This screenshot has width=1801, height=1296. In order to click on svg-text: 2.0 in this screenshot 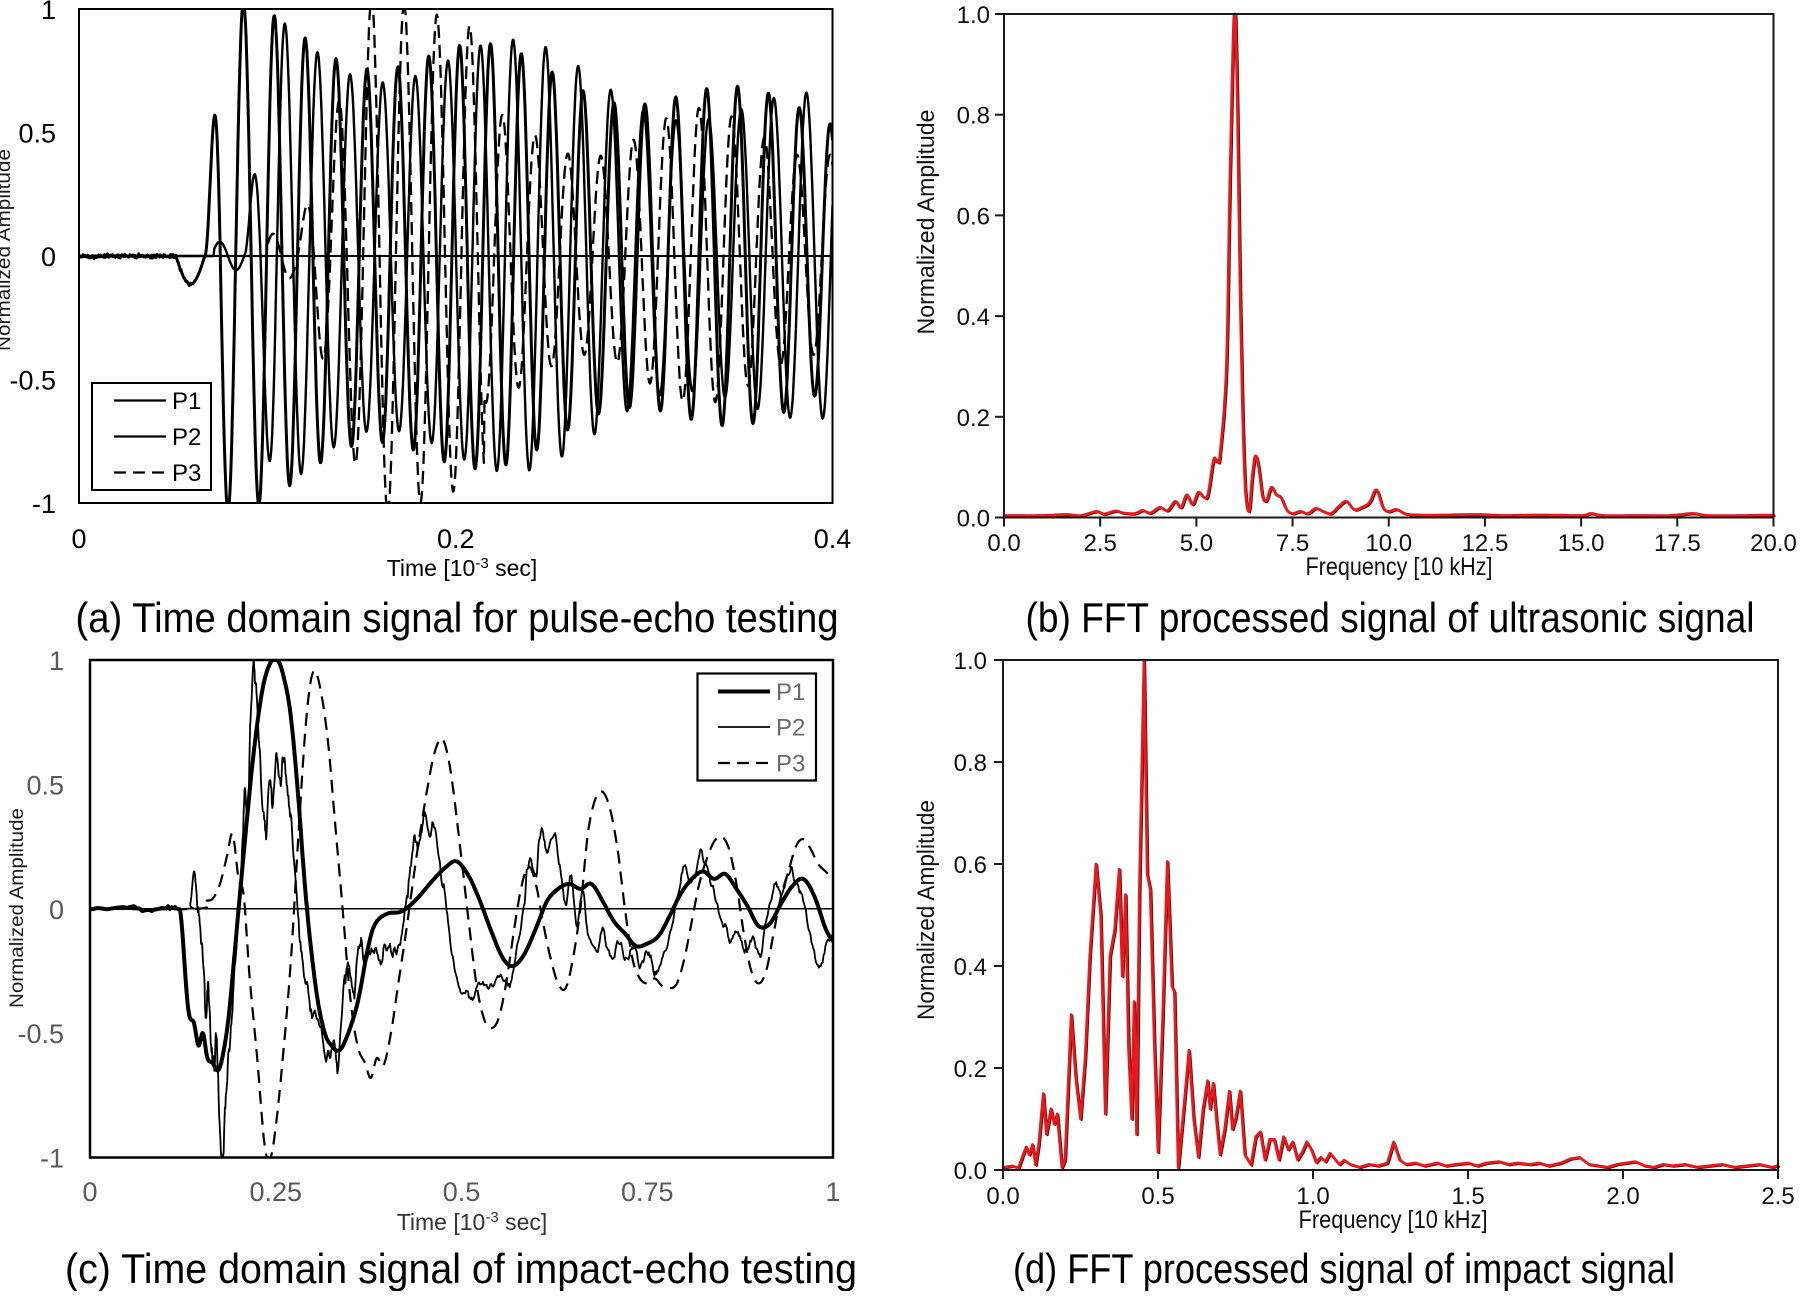, I will do `click(1622, 1196)`.